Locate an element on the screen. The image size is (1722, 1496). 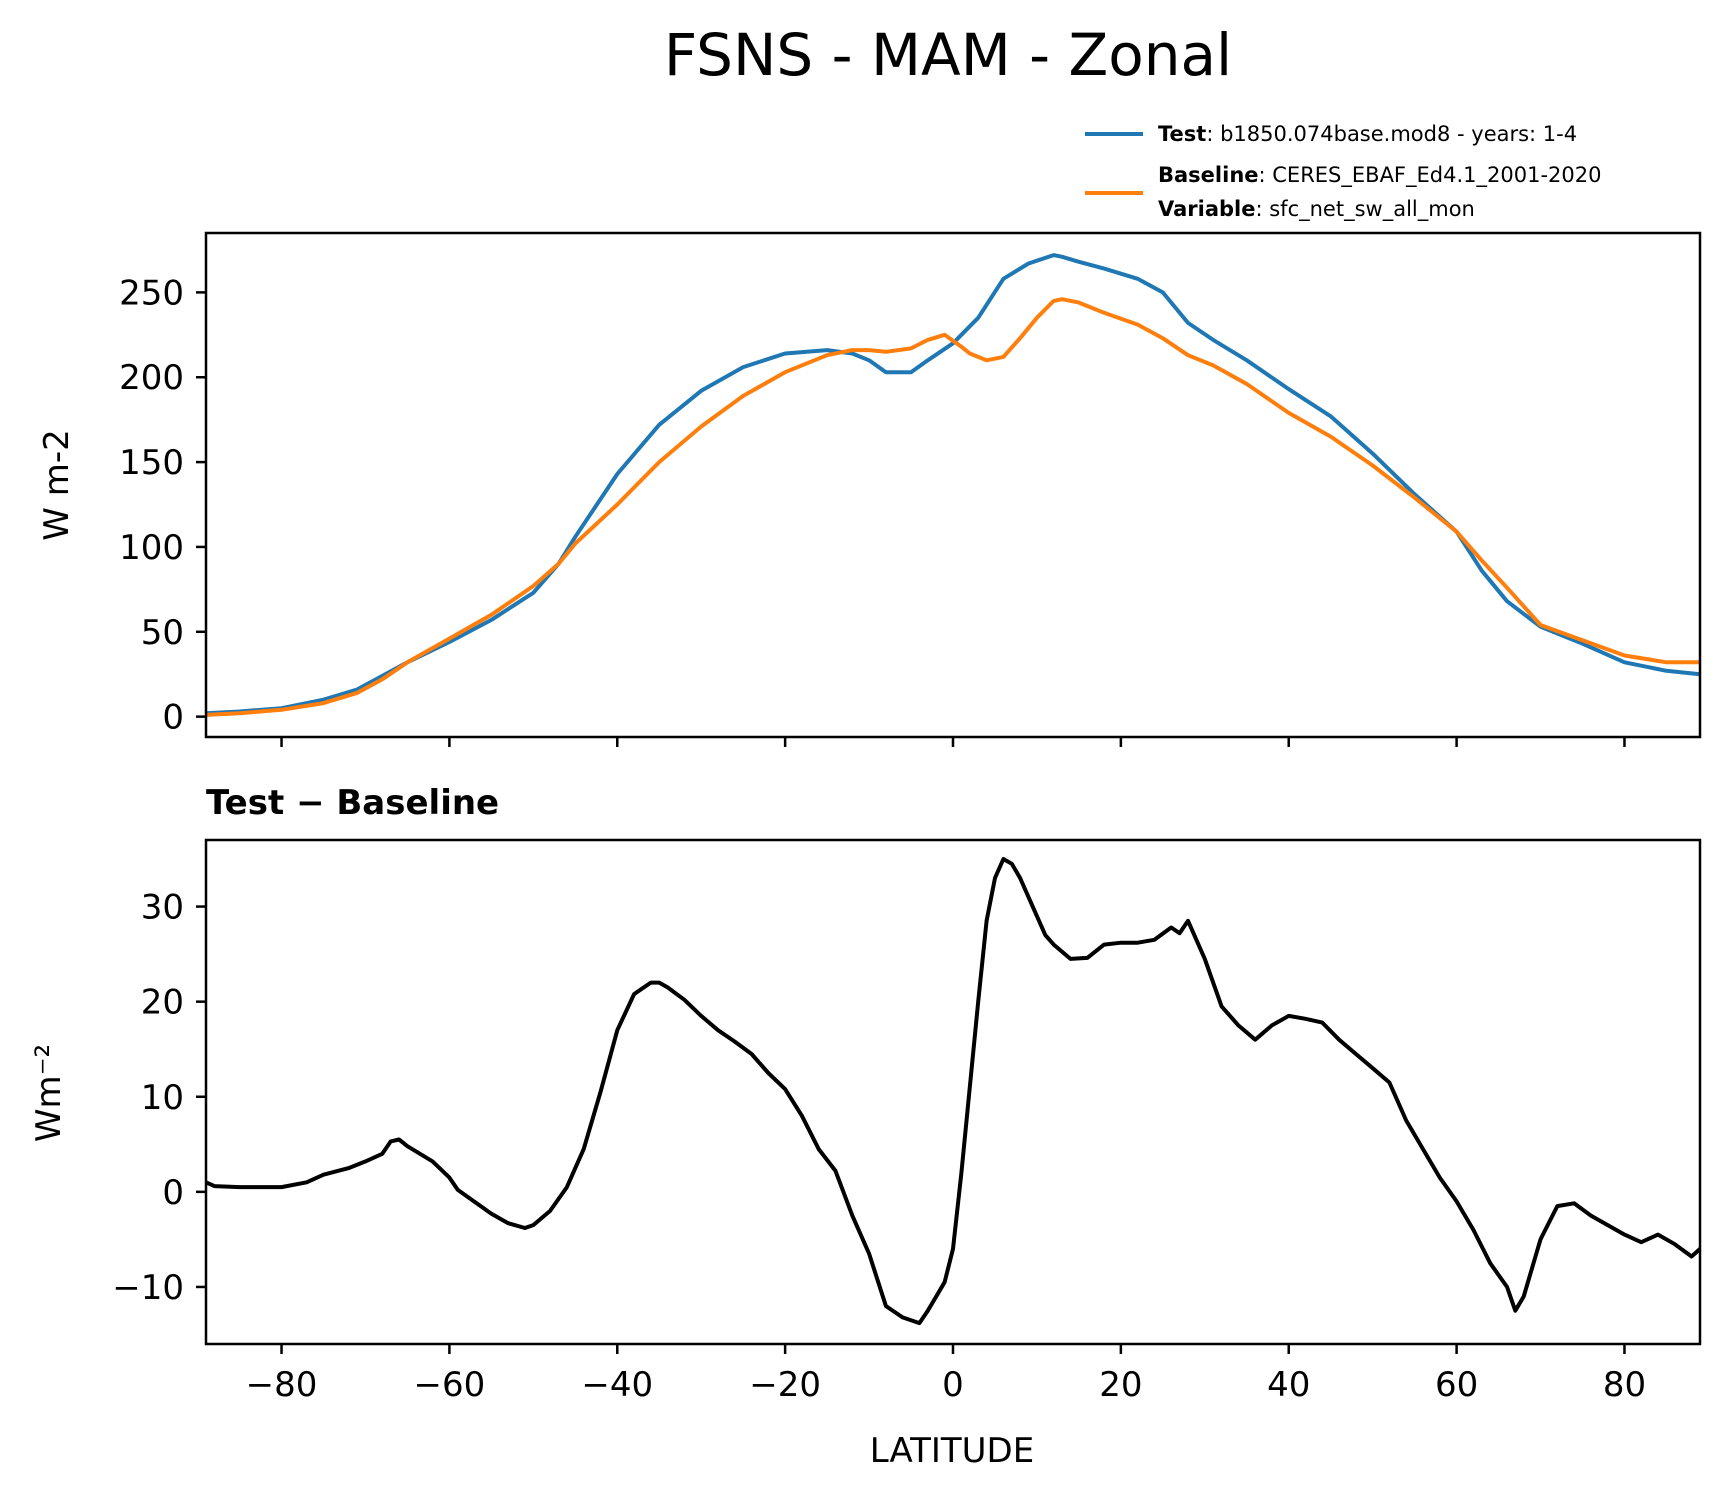
legend-label-variable: Variable: sfc_net_sw_all_mon is located at coordinates (1316, 209).